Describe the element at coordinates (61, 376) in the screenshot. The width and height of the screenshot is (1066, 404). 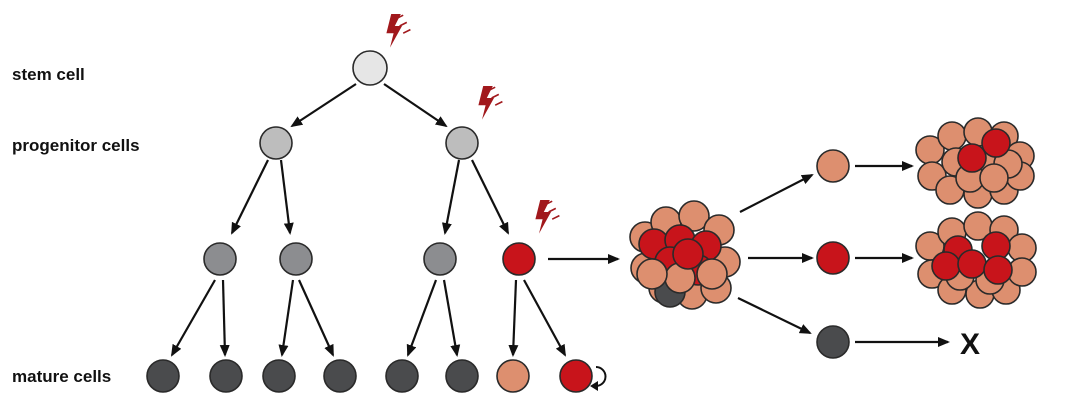
I see `label-mature-cells: mature cells` at that location.